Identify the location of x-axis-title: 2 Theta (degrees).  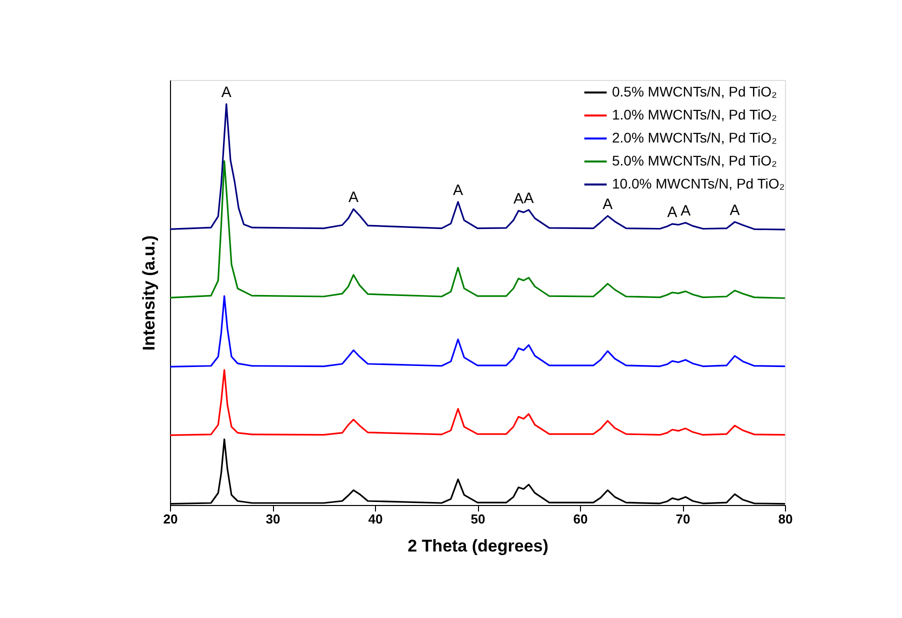
(478, 546).